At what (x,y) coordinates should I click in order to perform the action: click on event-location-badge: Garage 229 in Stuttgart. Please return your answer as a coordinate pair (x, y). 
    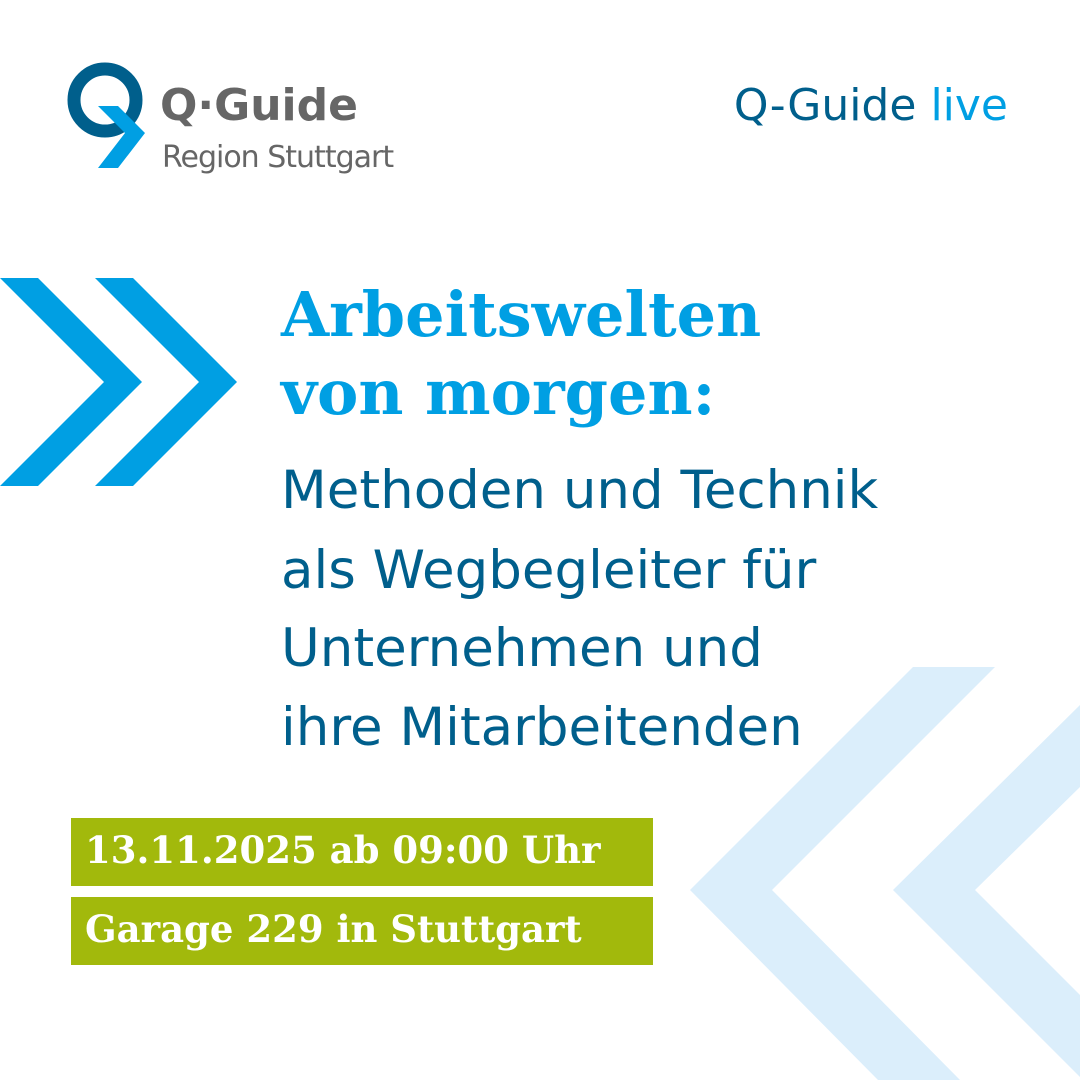
    Looking at the image, I should click on (362, 931).